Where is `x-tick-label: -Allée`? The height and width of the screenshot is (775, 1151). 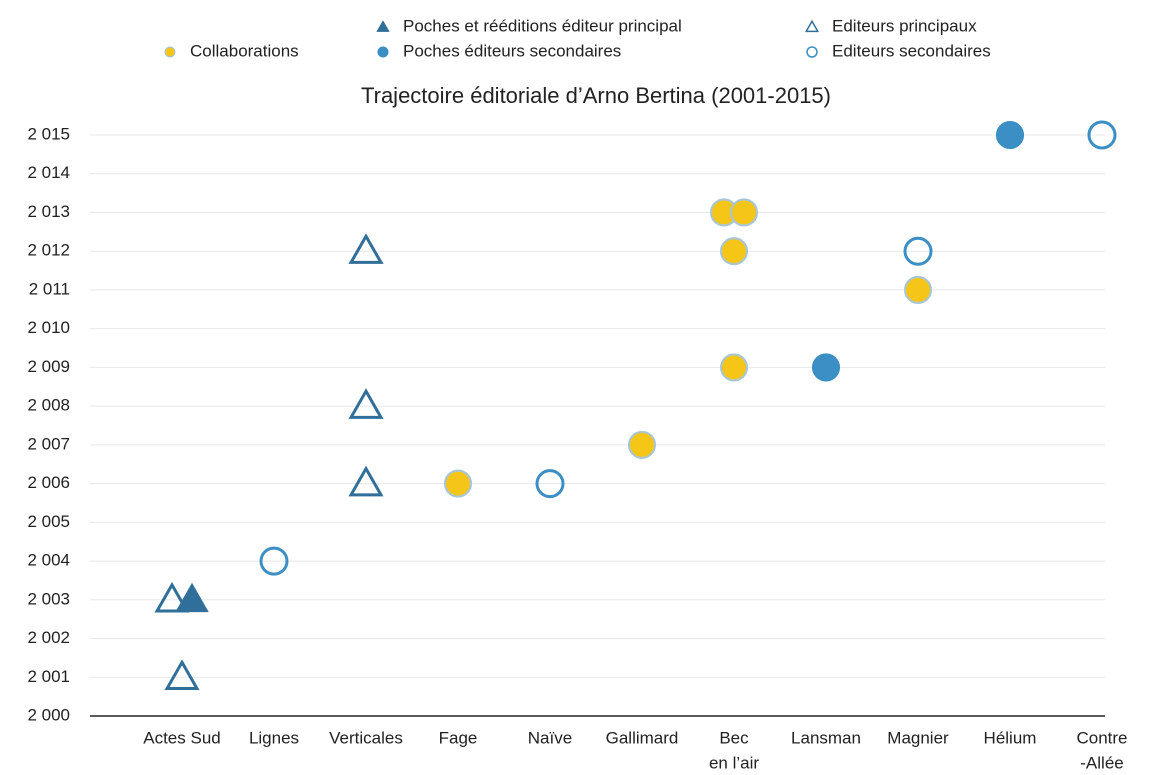
x-tick-label: -Allée is located at coordinates (1101, 762).